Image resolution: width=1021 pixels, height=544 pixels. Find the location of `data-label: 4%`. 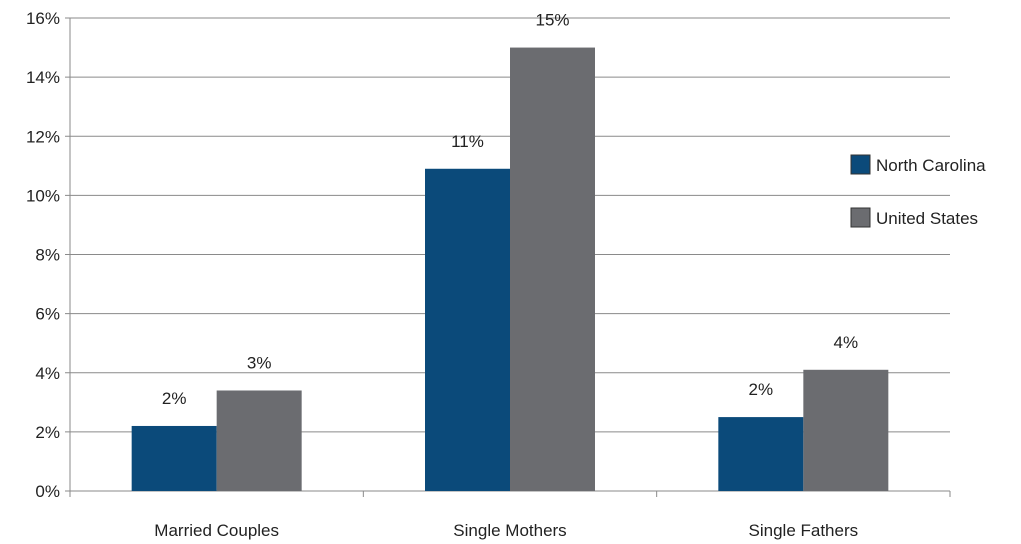

data-label: 4% is located at coordinates (846, 342).